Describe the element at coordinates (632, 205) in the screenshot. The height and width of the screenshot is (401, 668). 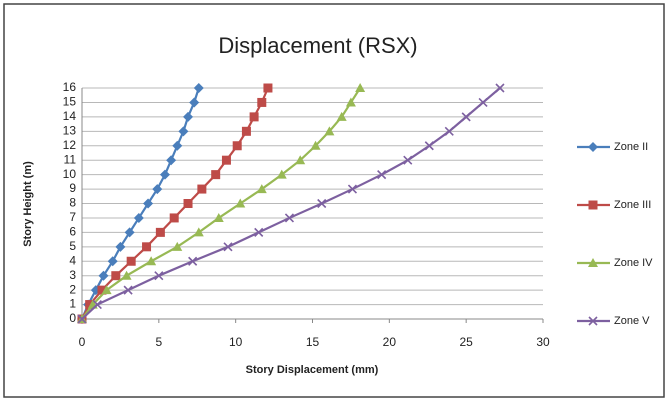
I see `legend-label: Zone III` at that location.